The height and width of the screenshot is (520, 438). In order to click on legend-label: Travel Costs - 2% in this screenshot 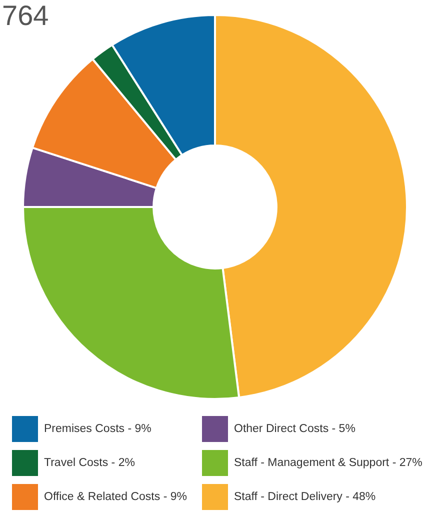, I will do `click(89, 463)`.